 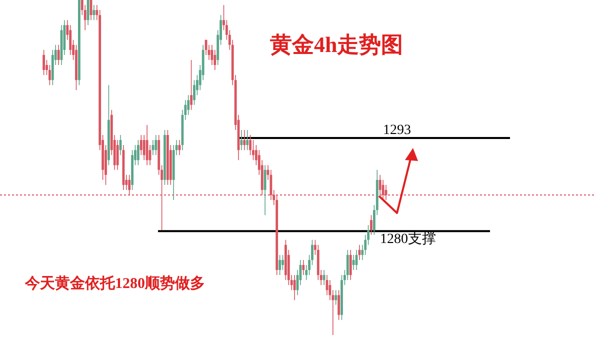 I want to click on annotation: 1280支撑, so click(x=408, y=239).